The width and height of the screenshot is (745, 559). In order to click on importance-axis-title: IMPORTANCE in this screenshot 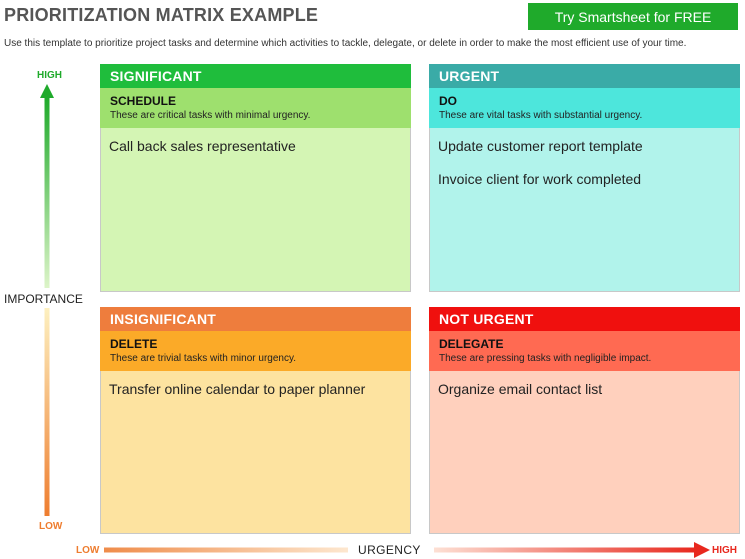, I will do `click(43, 299)`.